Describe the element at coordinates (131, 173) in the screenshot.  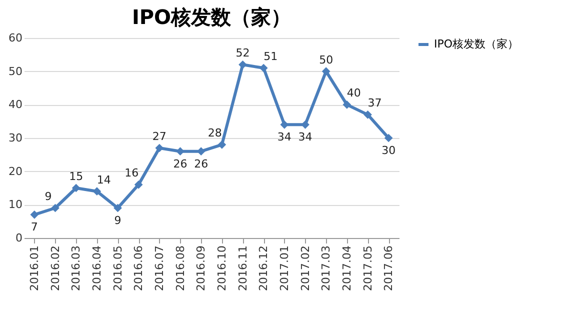
I see `data-label: 16` at that location.